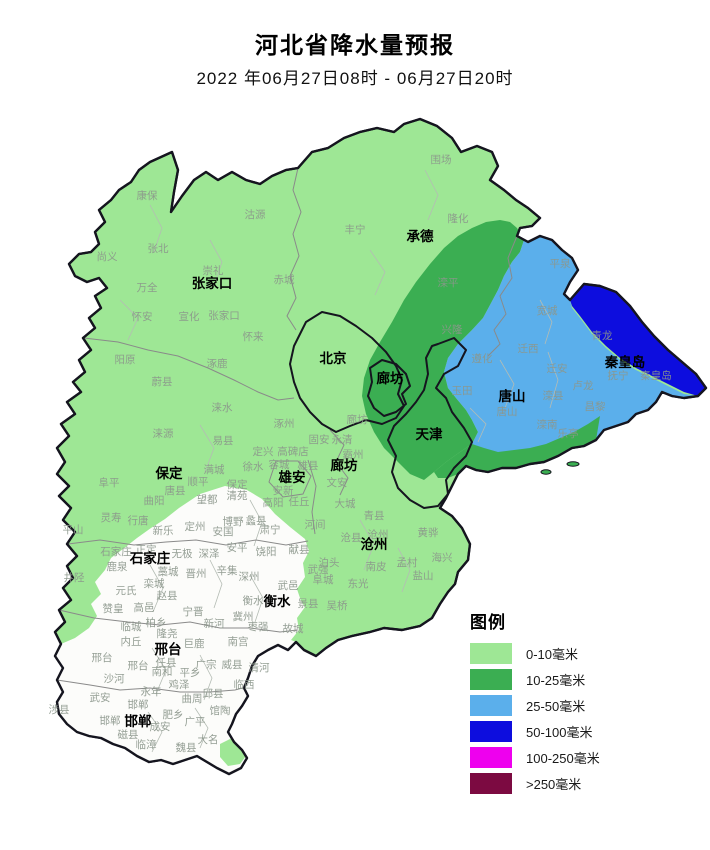 The image size is (710, 850). What do you see at coordinates (355, 45) in the screenshot?
I see `page-title: 河北省降水量预报` at bounding box center [355, 45].